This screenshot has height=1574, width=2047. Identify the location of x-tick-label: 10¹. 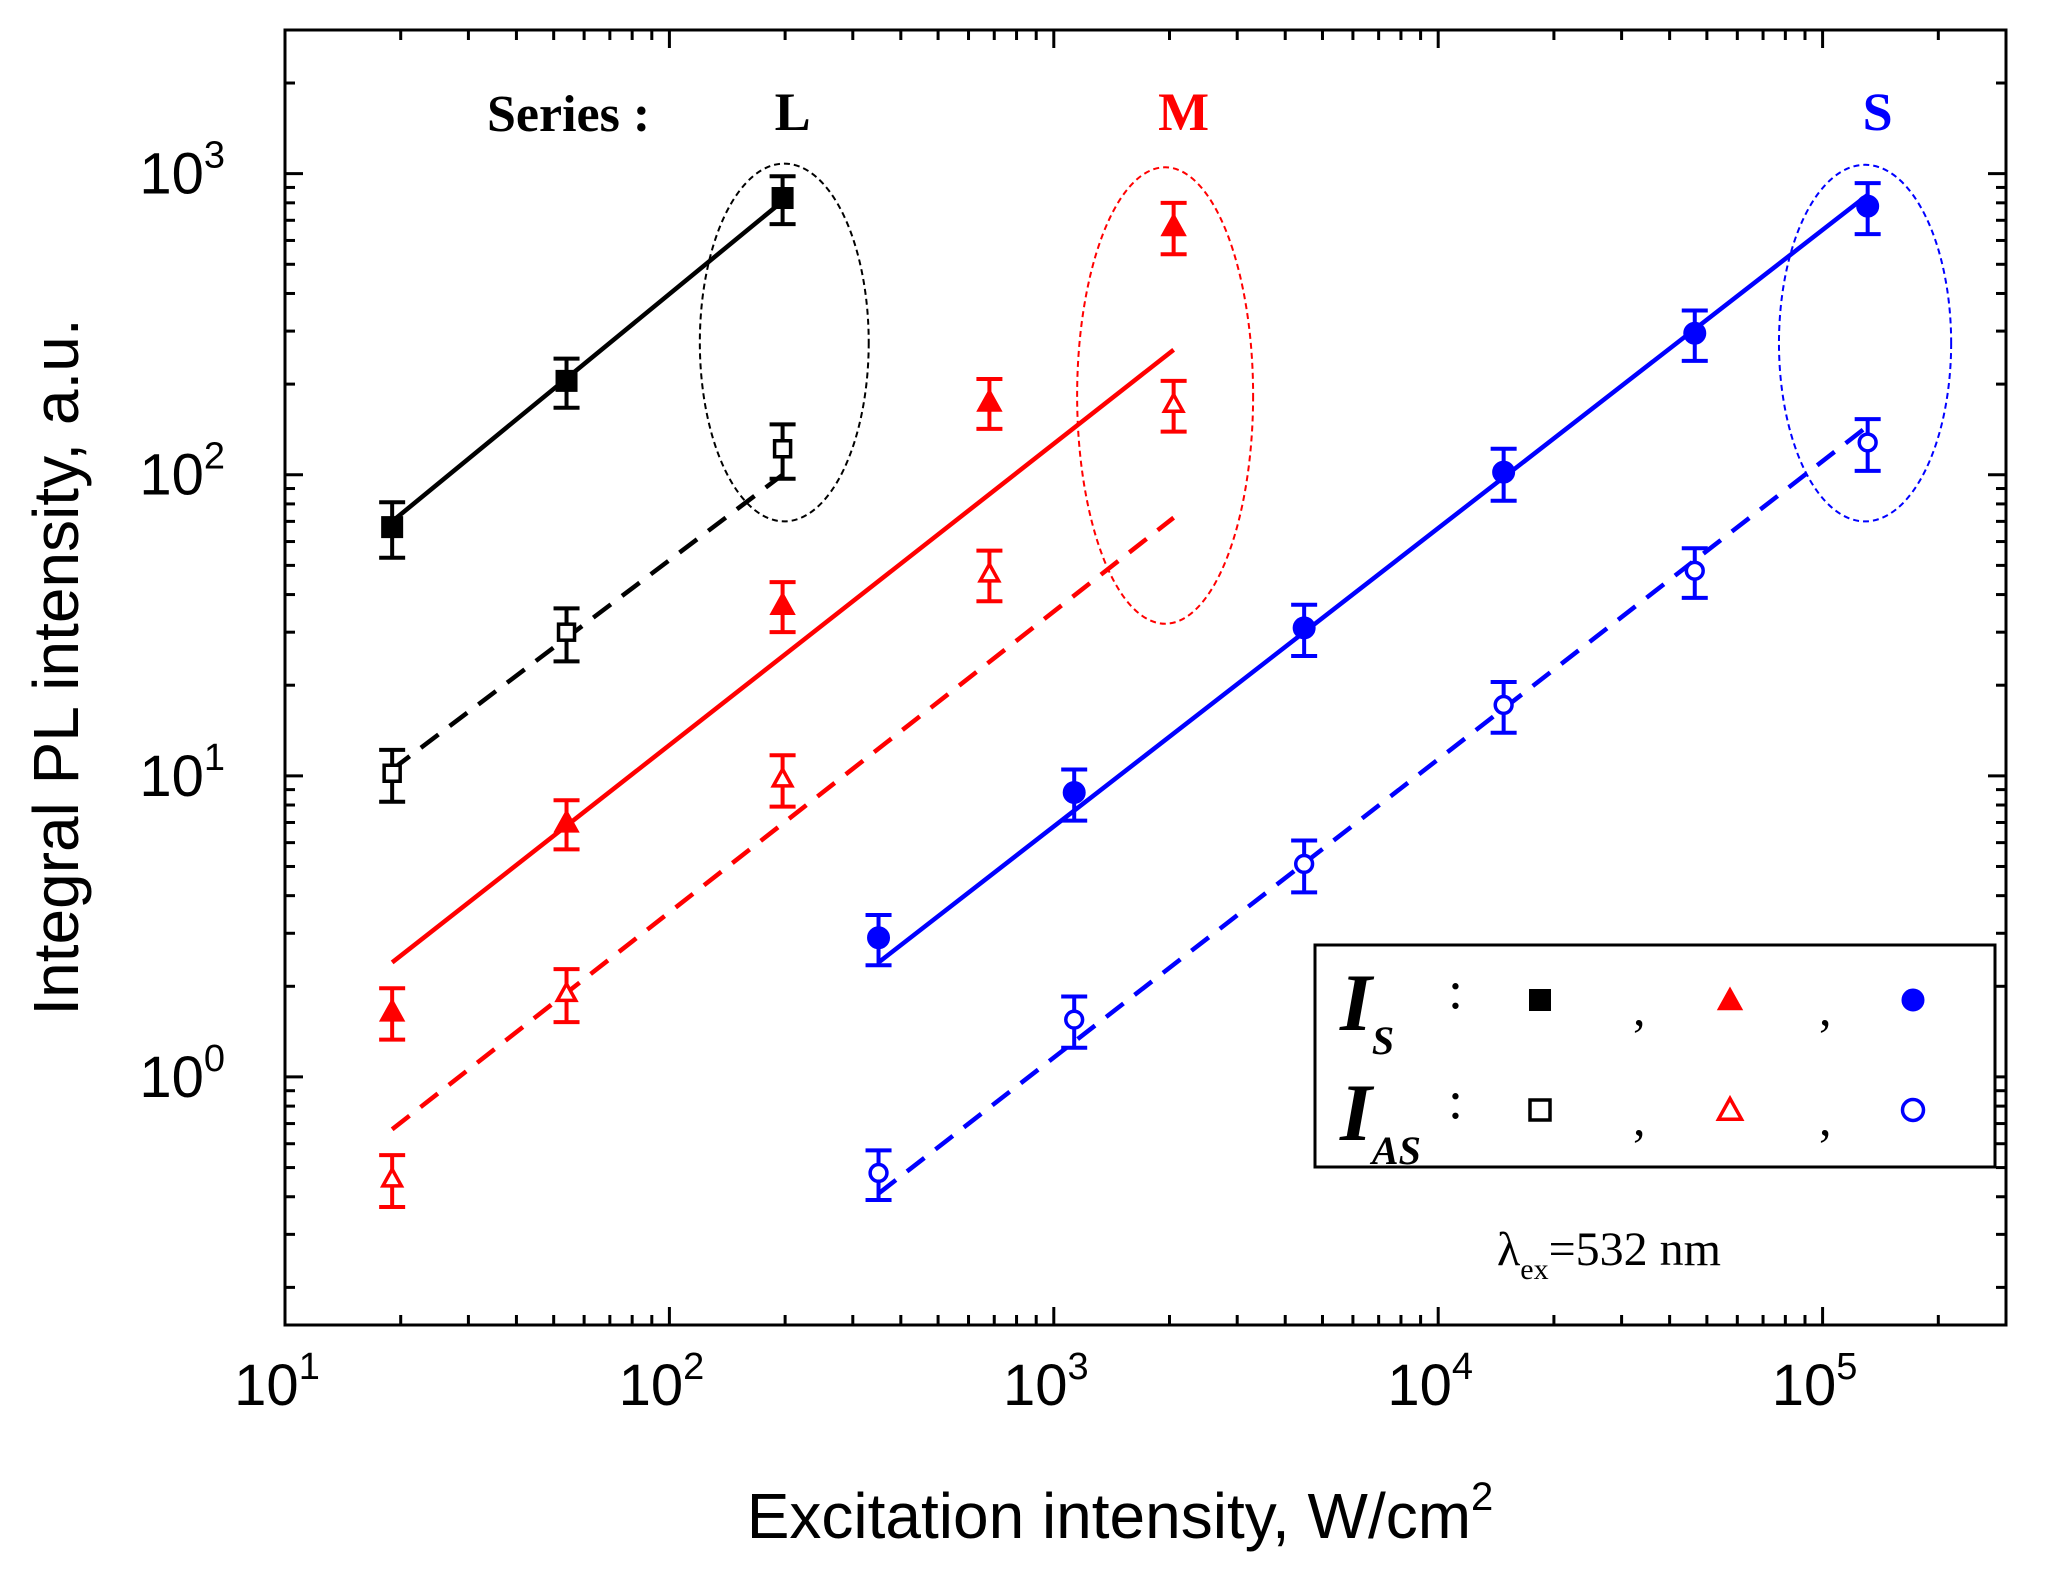
(277, 1382).